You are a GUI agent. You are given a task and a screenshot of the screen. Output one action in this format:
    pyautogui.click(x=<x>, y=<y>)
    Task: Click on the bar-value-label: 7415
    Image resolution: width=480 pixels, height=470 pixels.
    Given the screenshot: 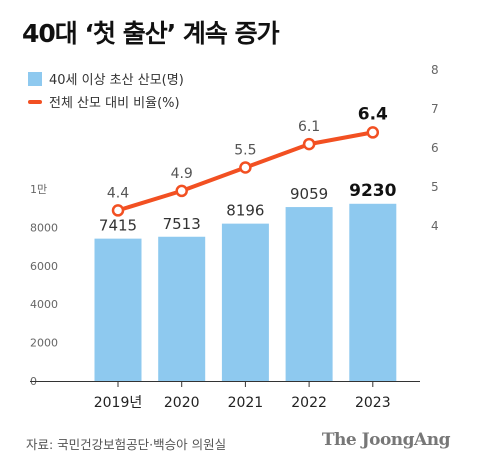 What is the action you would take?
    pyautogui.click(x=118, y=226)
    